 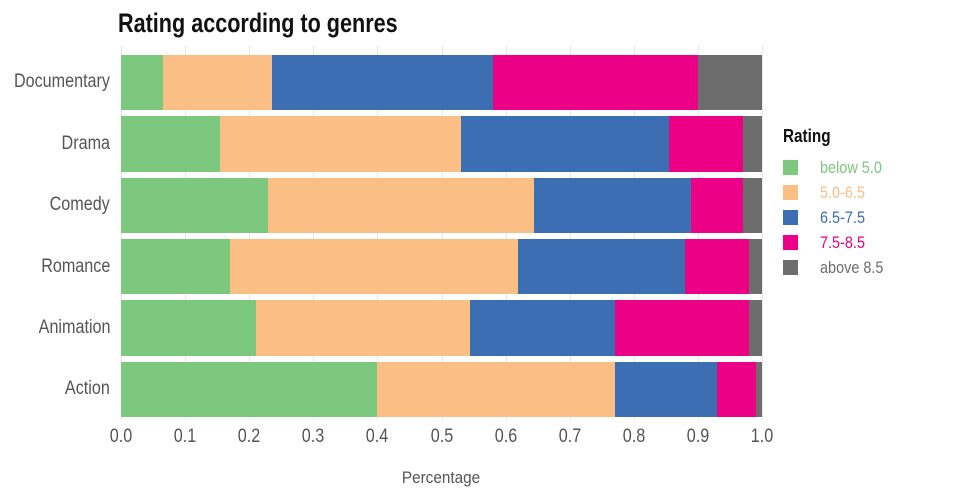 I want to click on bar-segment-action-above-8.5, so click(x=758, y=389).